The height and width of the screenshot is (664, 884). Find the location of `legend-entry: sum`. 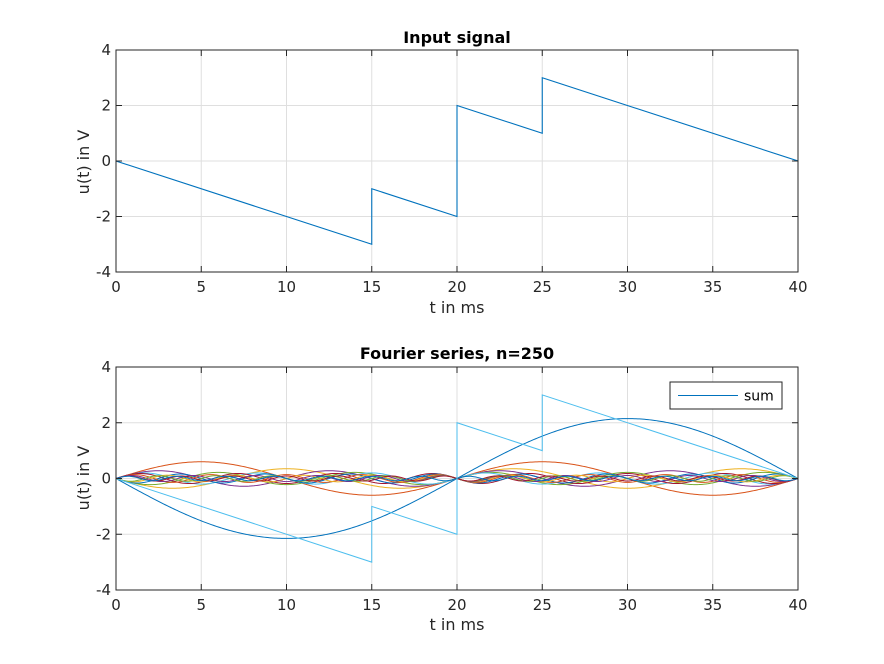

legend-entry: sum is located at coordinates (759, 397).